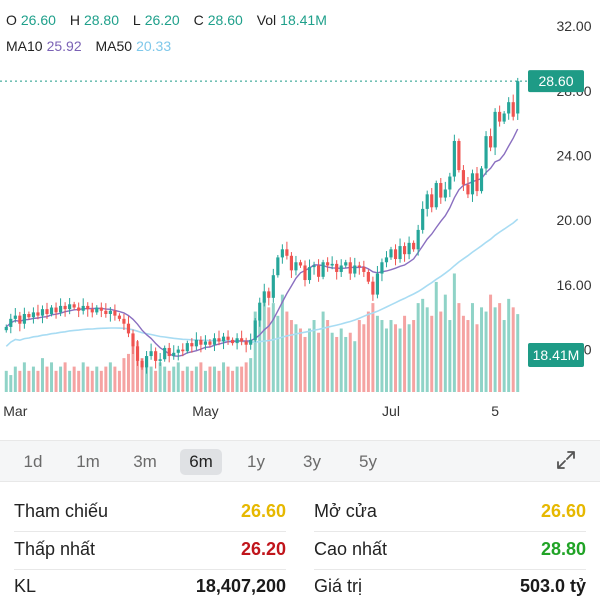  I want to click on tab-1y: 1y, so click(256, 461).